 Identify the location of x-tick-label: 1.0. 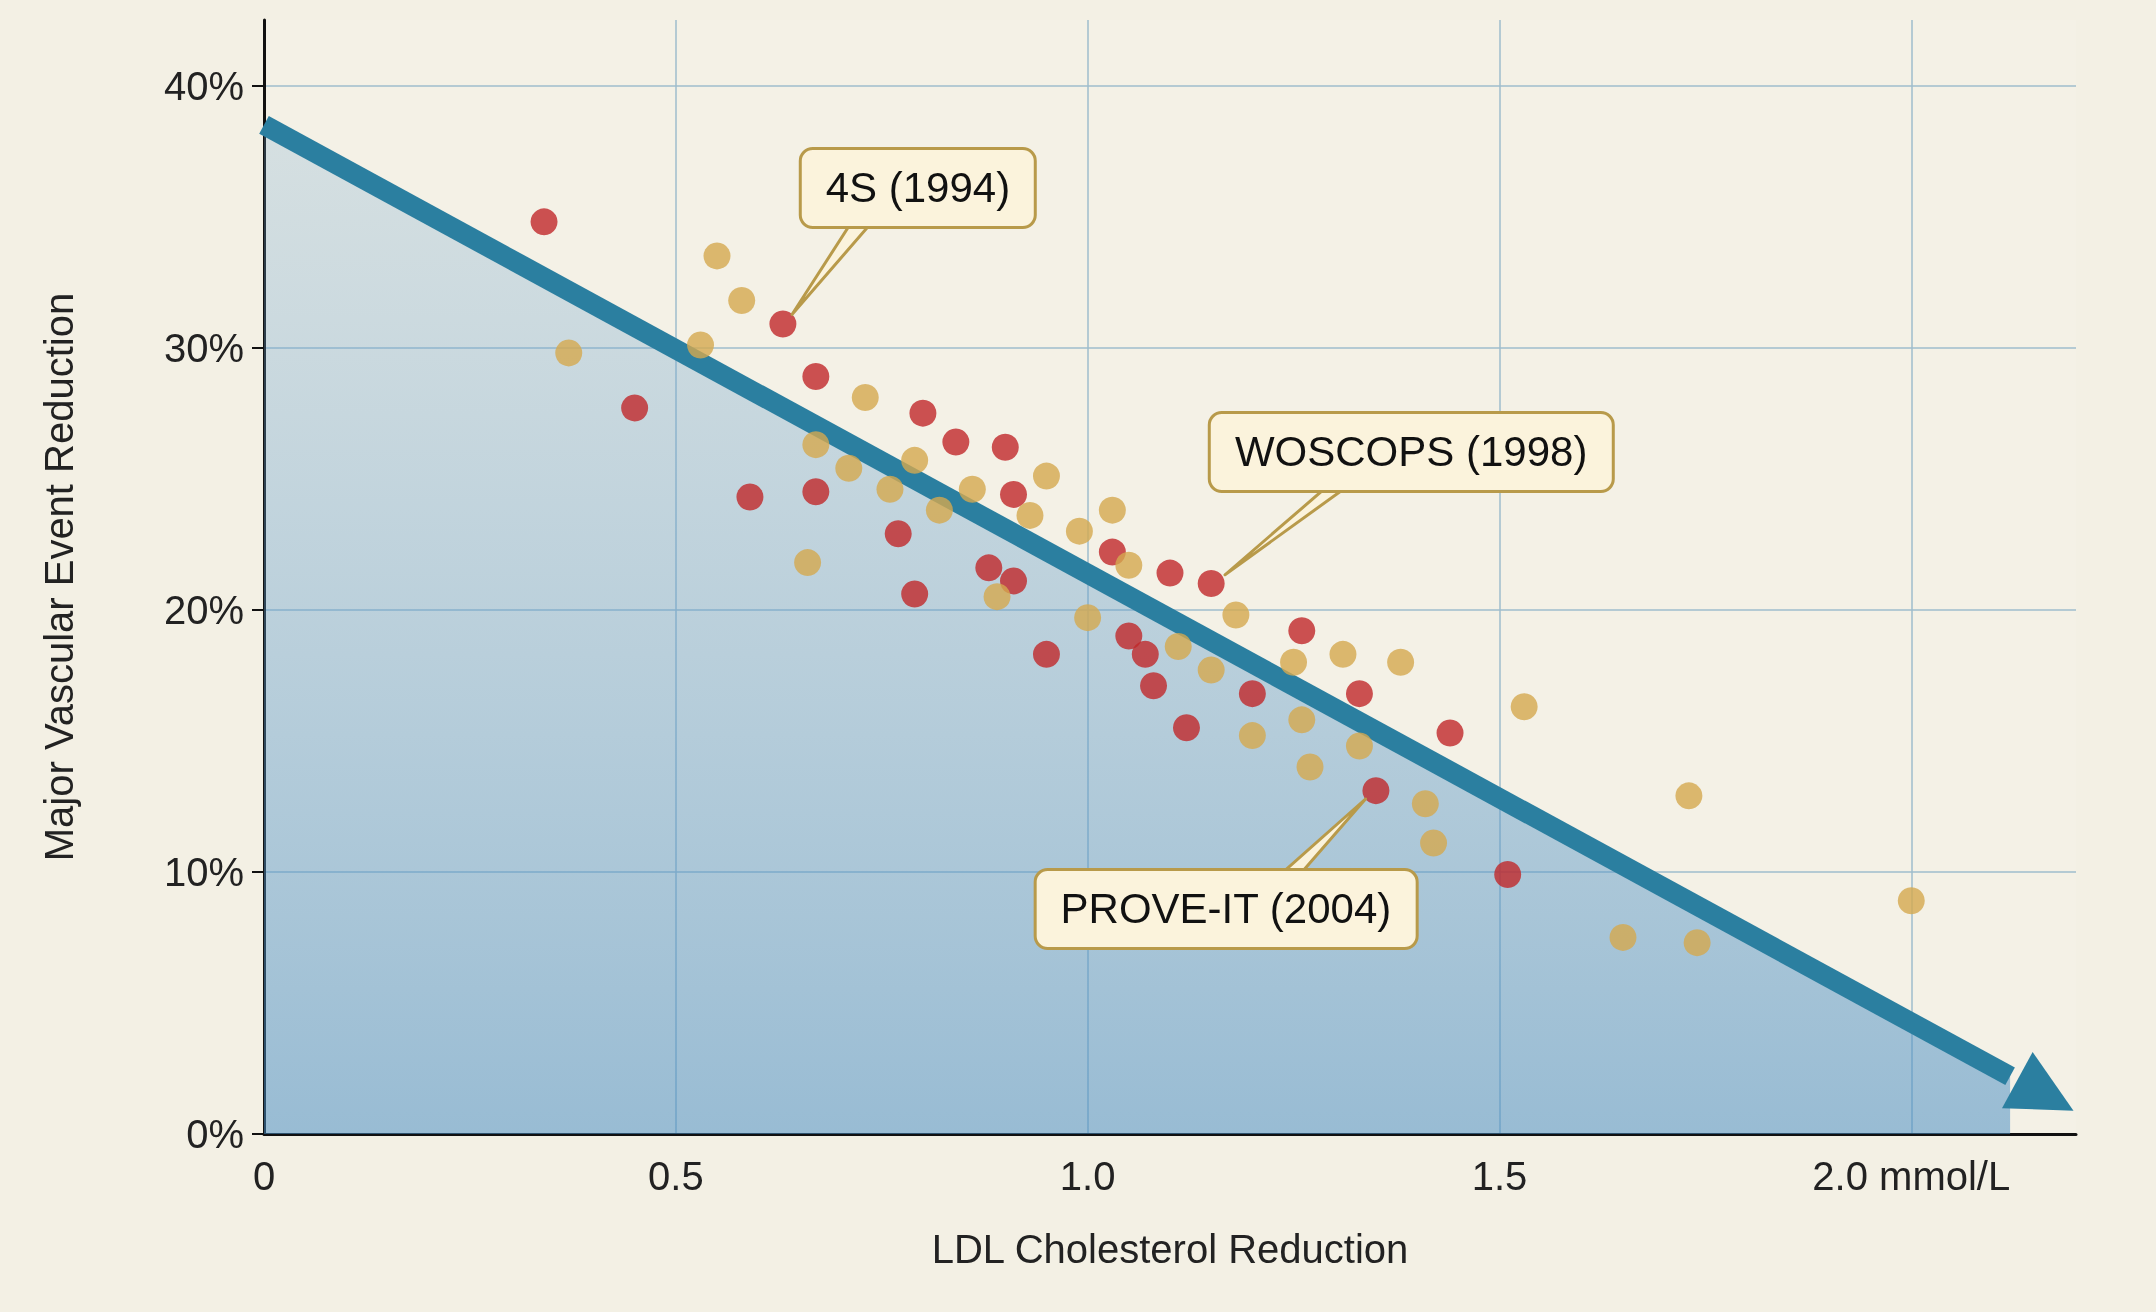
(1087, 1176).